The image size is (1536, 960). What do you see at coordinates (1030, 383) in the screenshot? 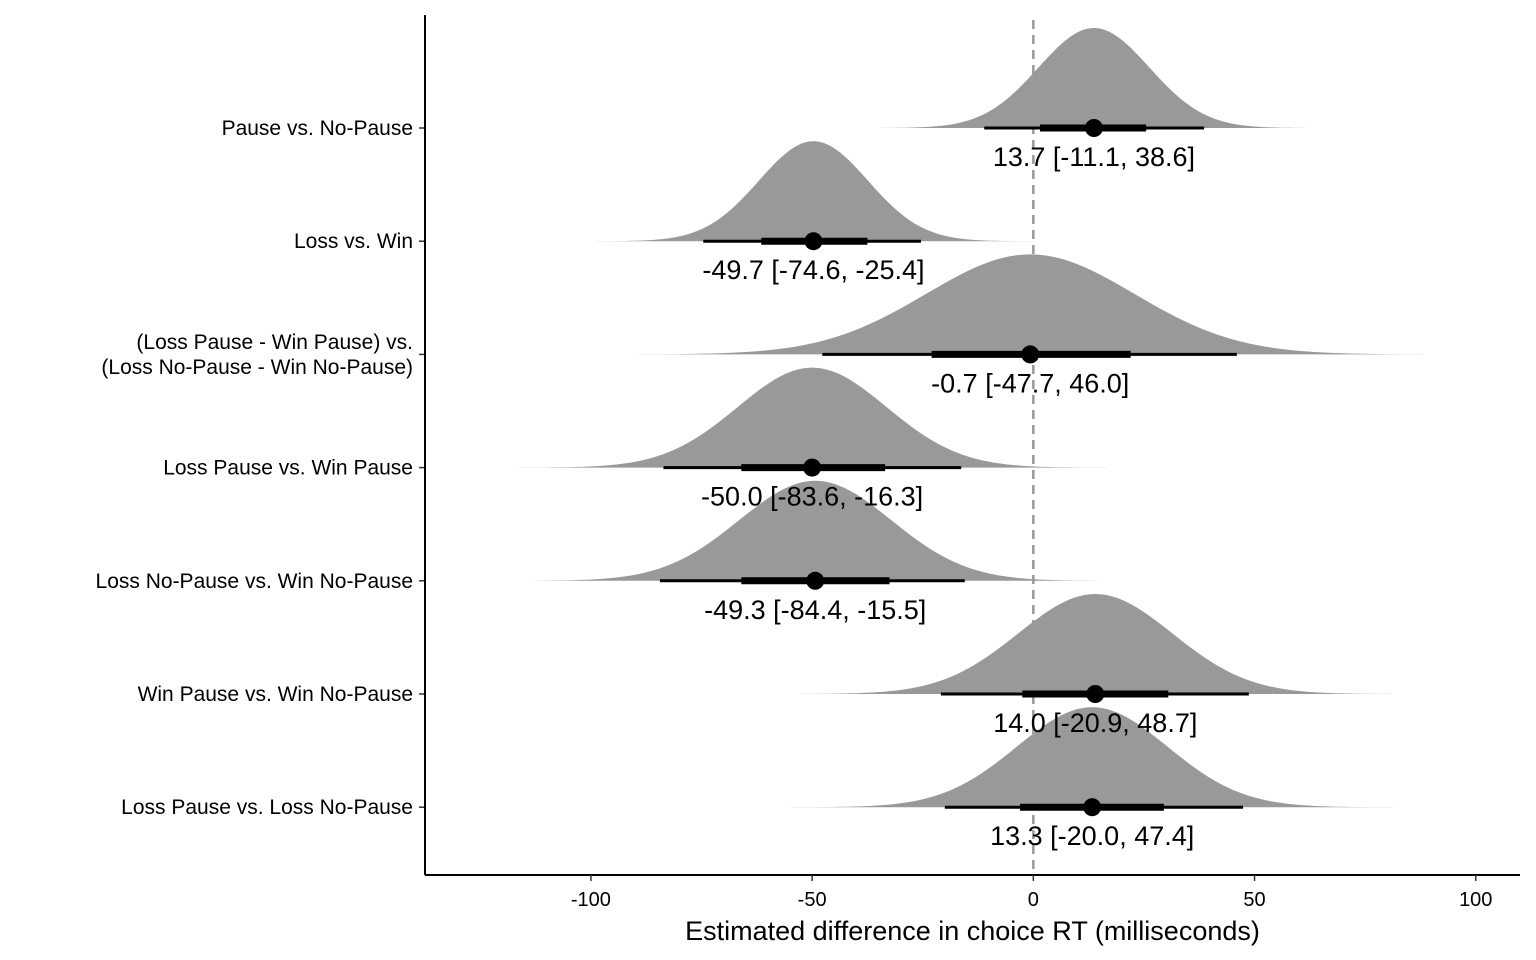
I see `median-ci-label-2: -0.7 [-47.7, 46.0]` at bounding box center [1030, 383].